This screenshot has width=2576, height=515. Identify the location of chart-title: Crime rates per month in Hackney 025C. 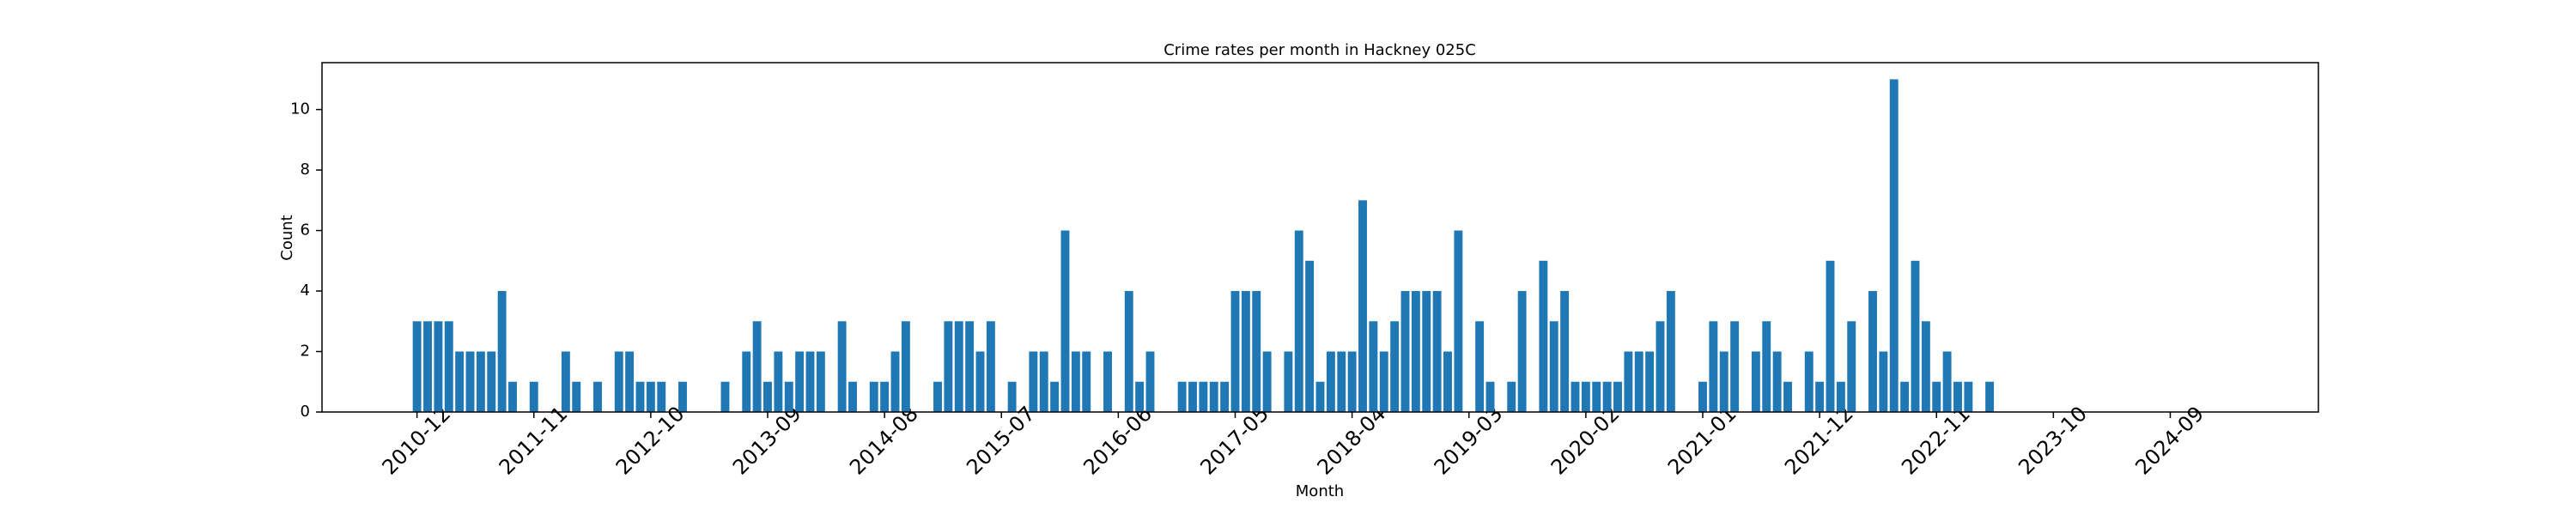
(1319, 50).